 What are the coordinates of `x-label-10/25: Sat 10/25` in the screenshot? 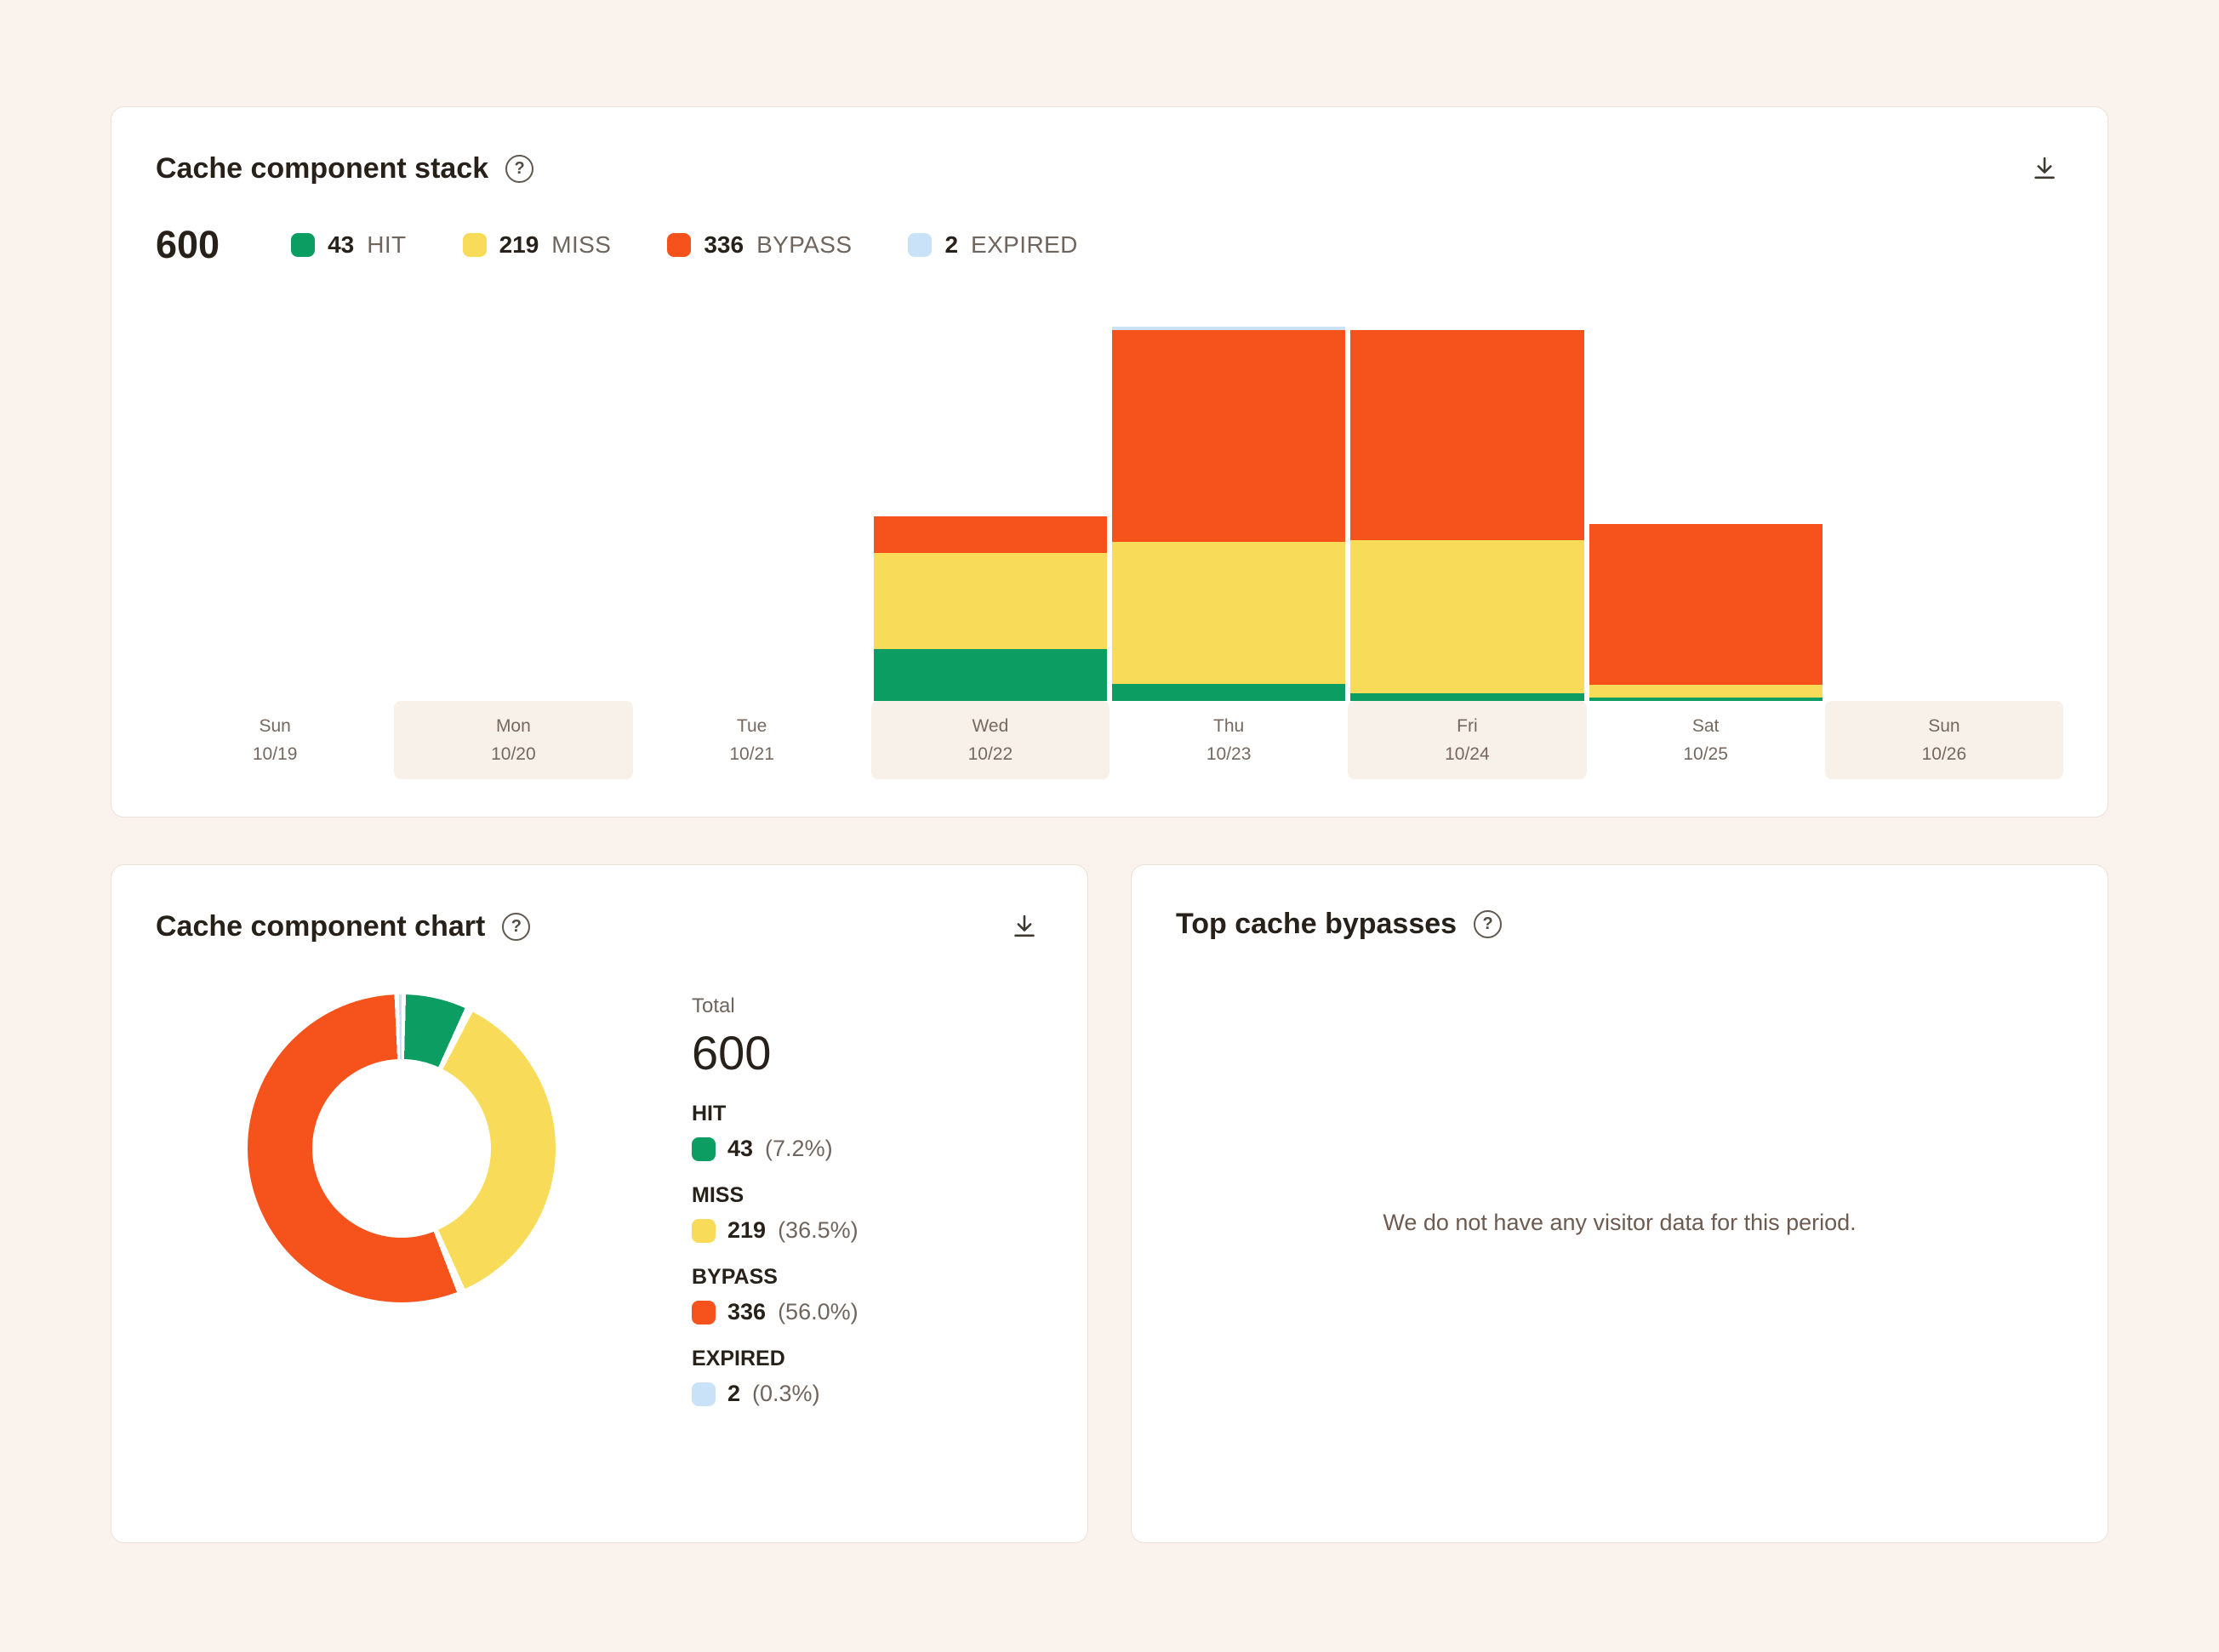 It's located at (1706, 740).